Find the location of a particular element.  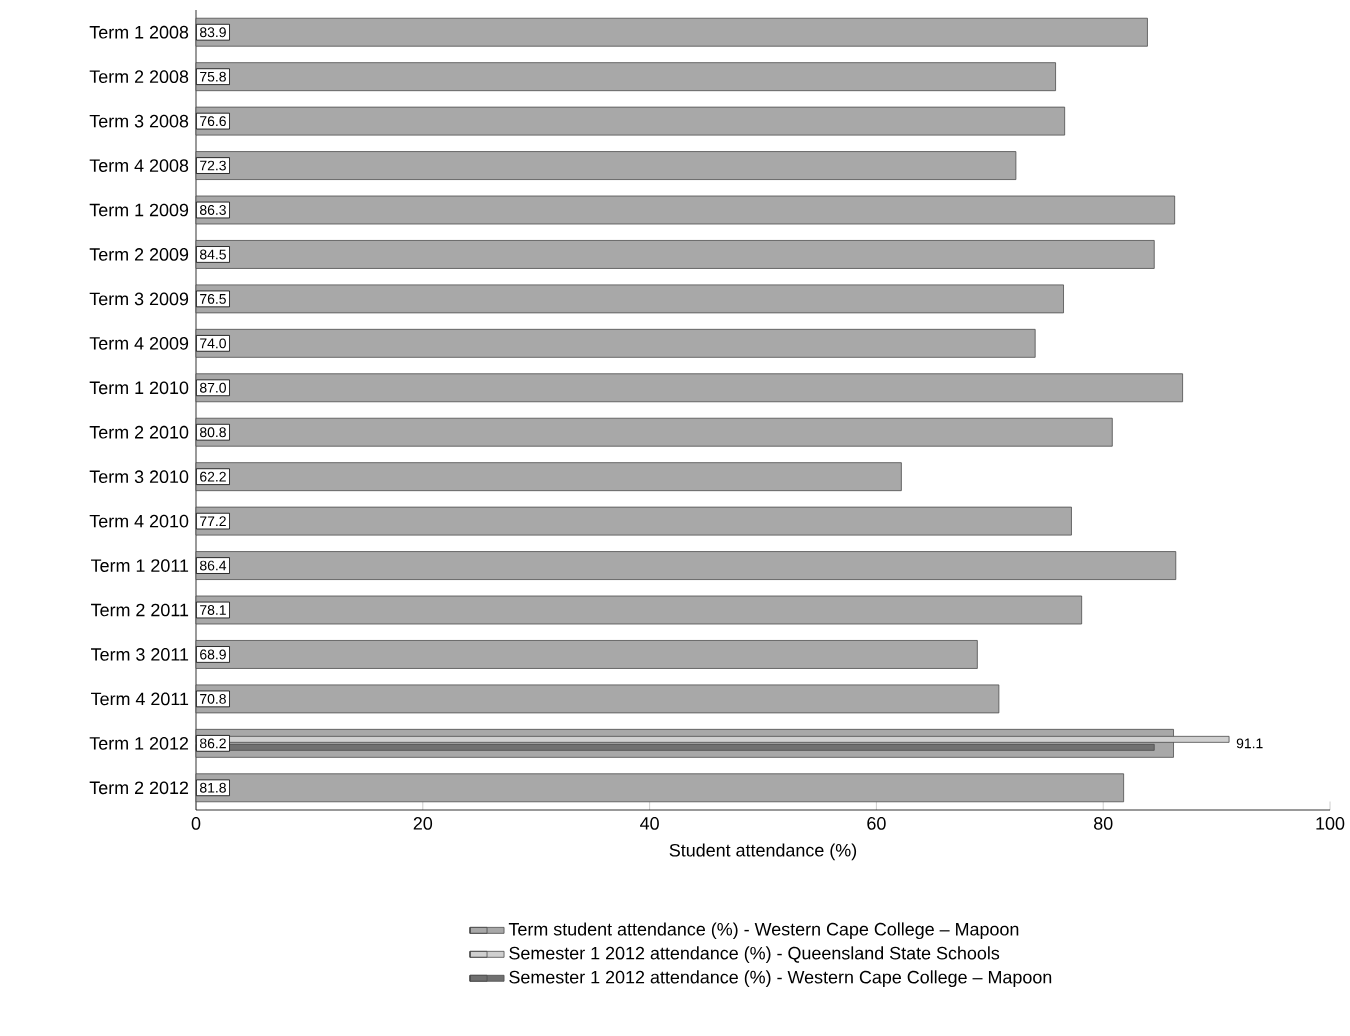

y-tick-label: Term 3 2008 is located at coordinates (139, 121).